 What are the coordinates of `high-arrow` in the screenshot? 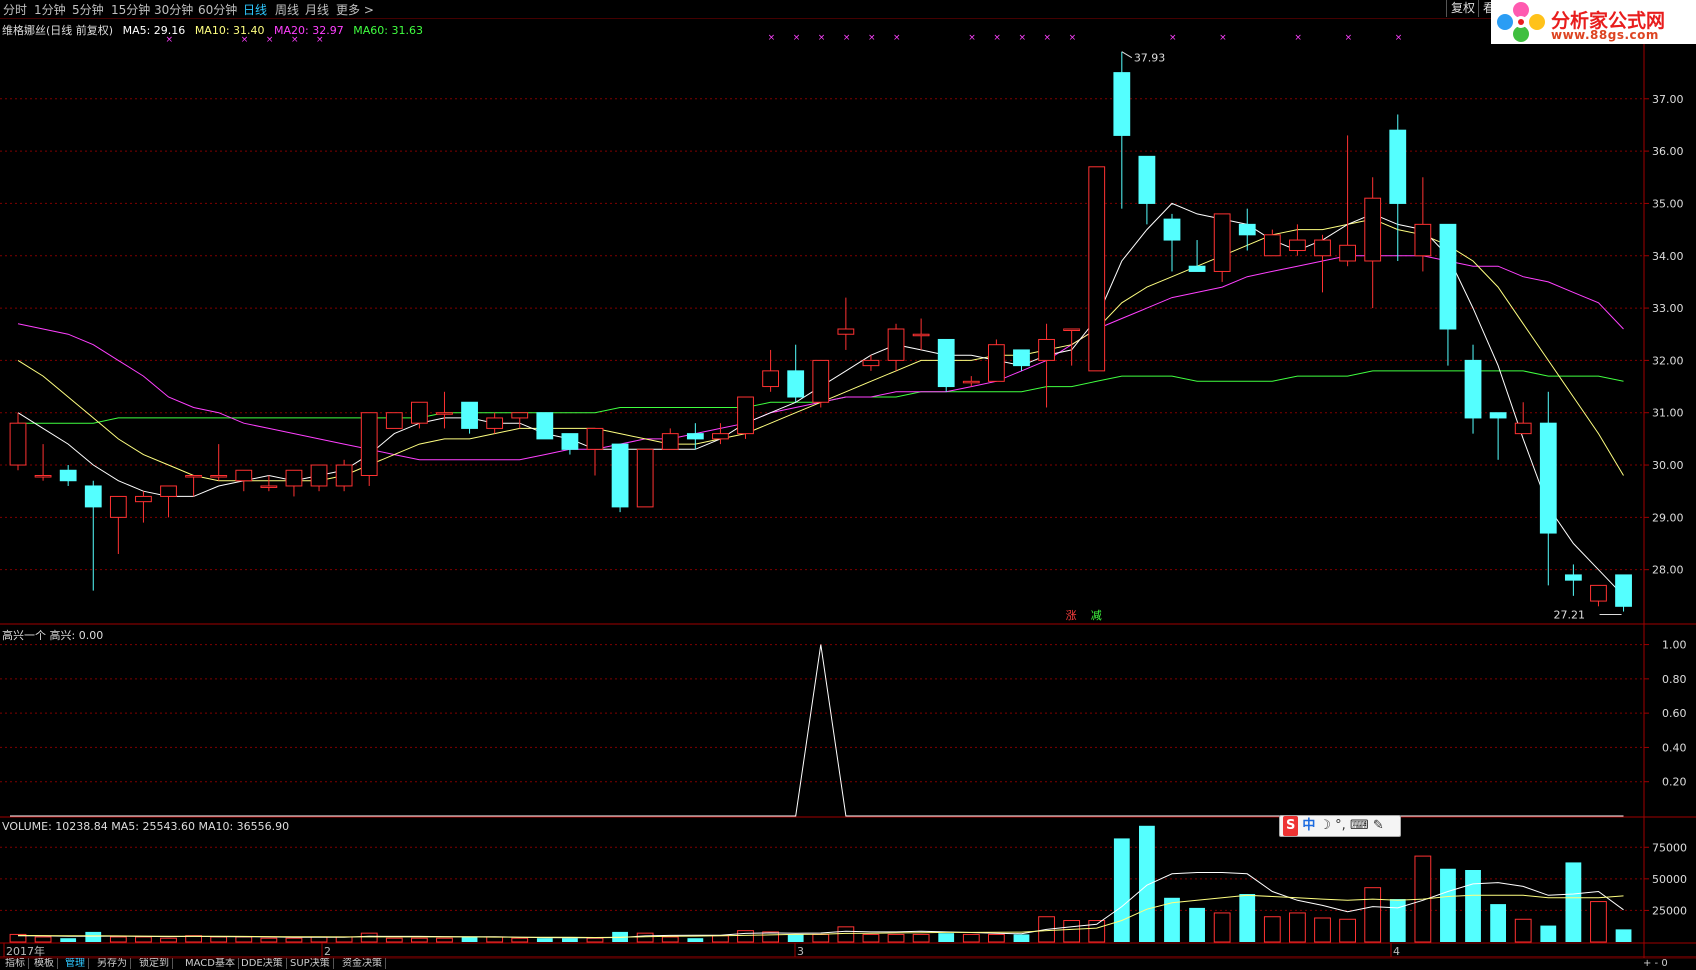 It's located at (1127, 55).